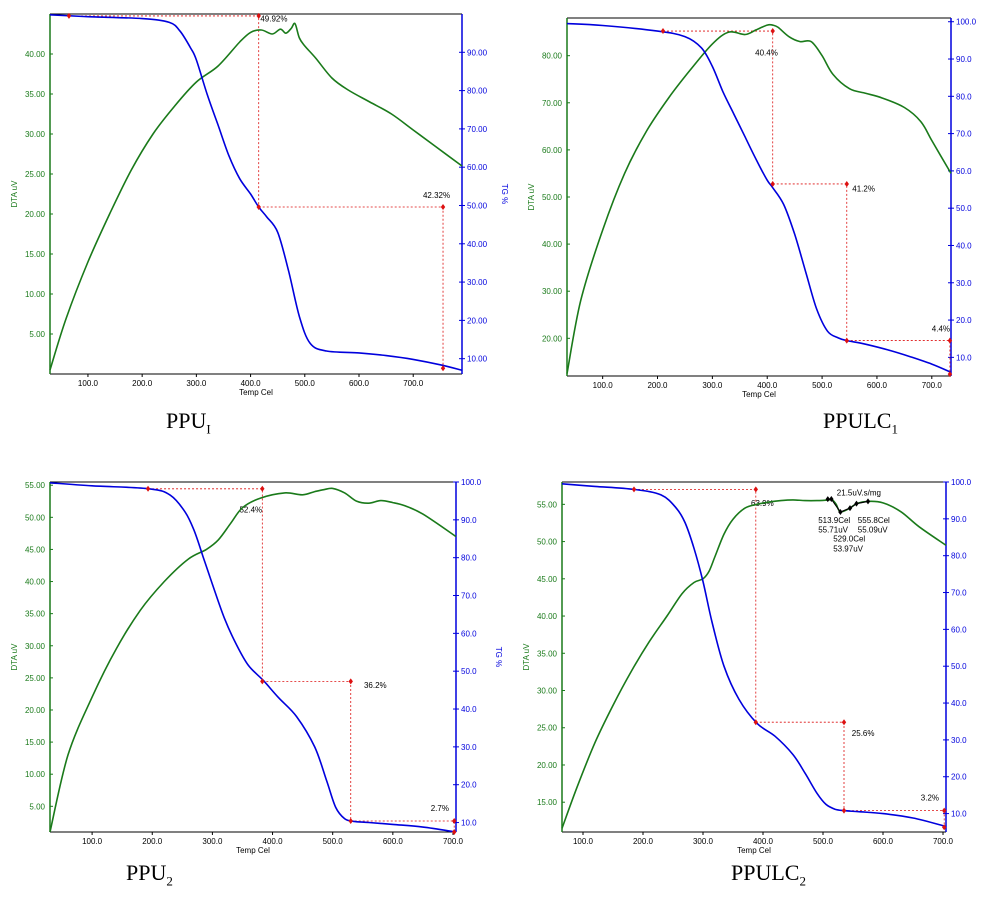  What do you see at coordinates (552, 197) in the screenshot?
I see `left-y-tick-label: 50.00` at bounding box center [552, 197].